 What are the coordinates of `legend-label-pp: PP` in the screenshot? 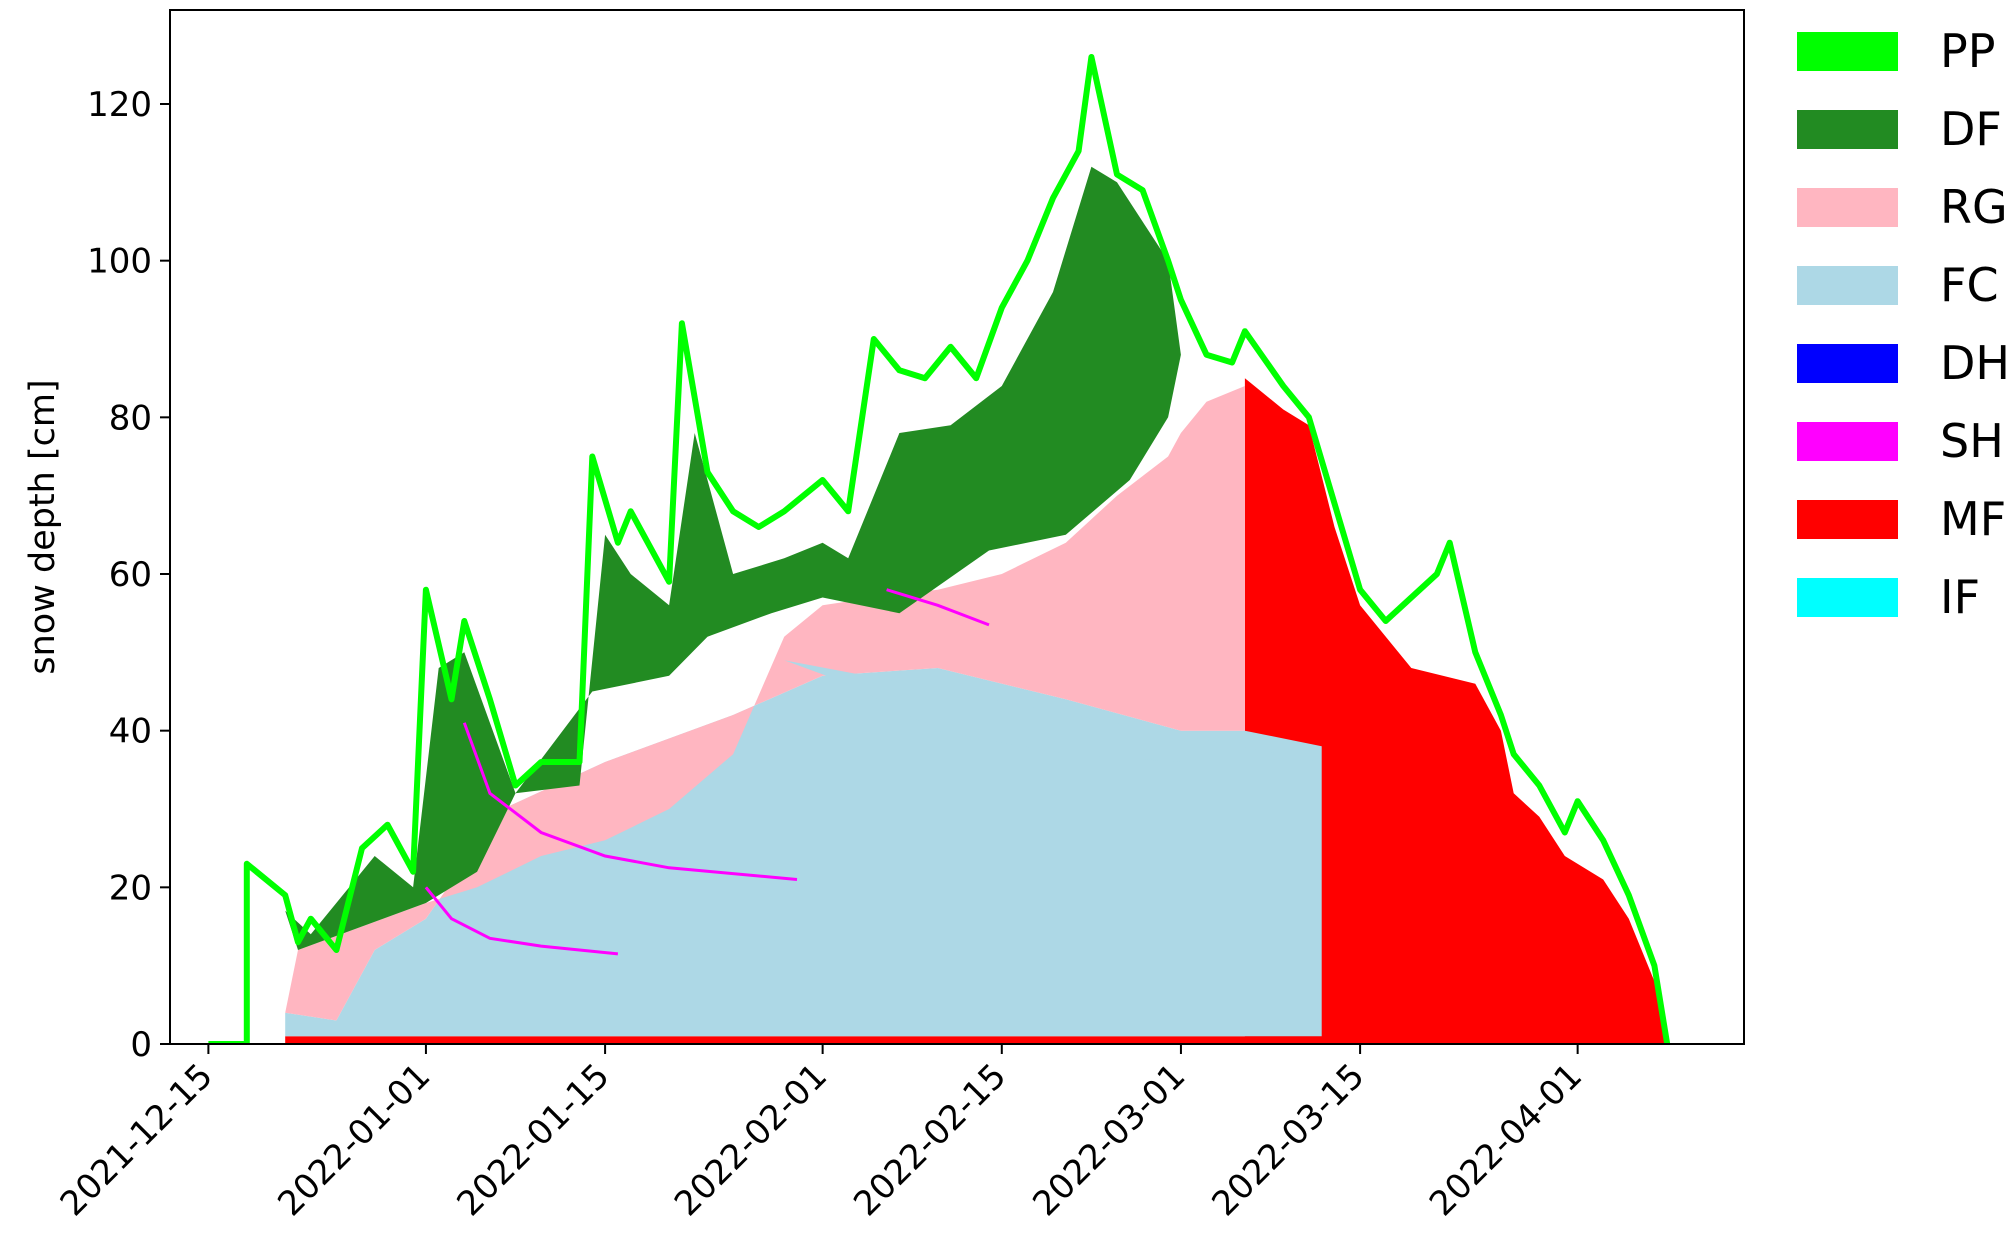 It's located at (1967, 51).